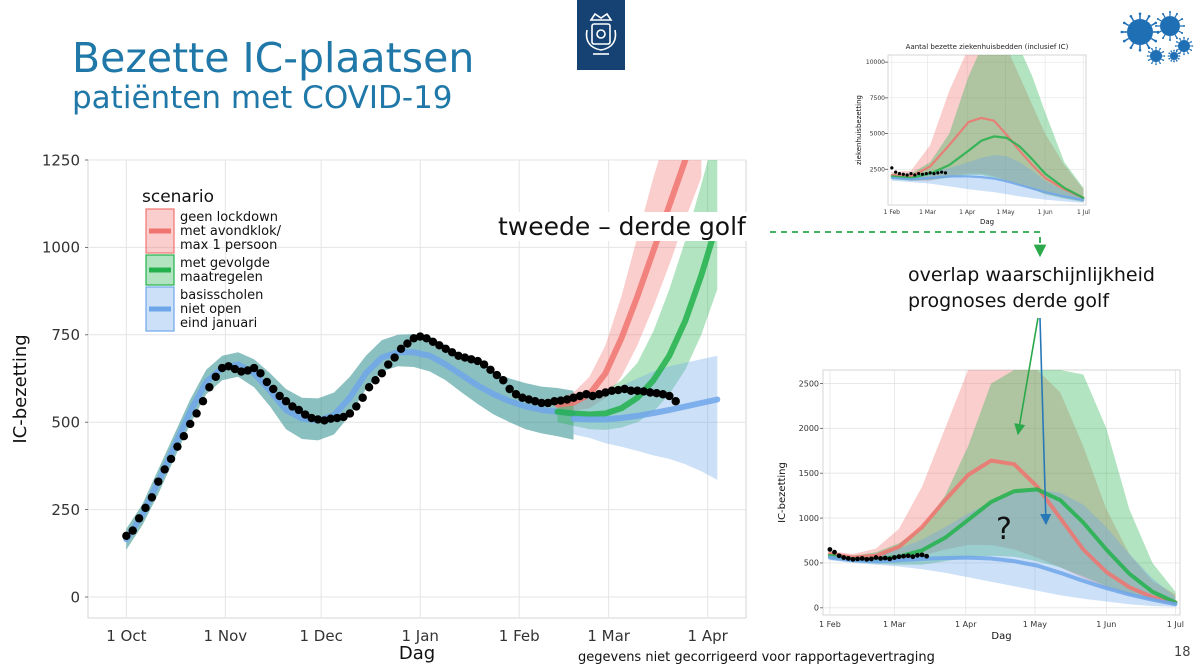 The height and width of the screenshot is (668, 1200). I want to click on dashed-arrow, so click(908, 244).